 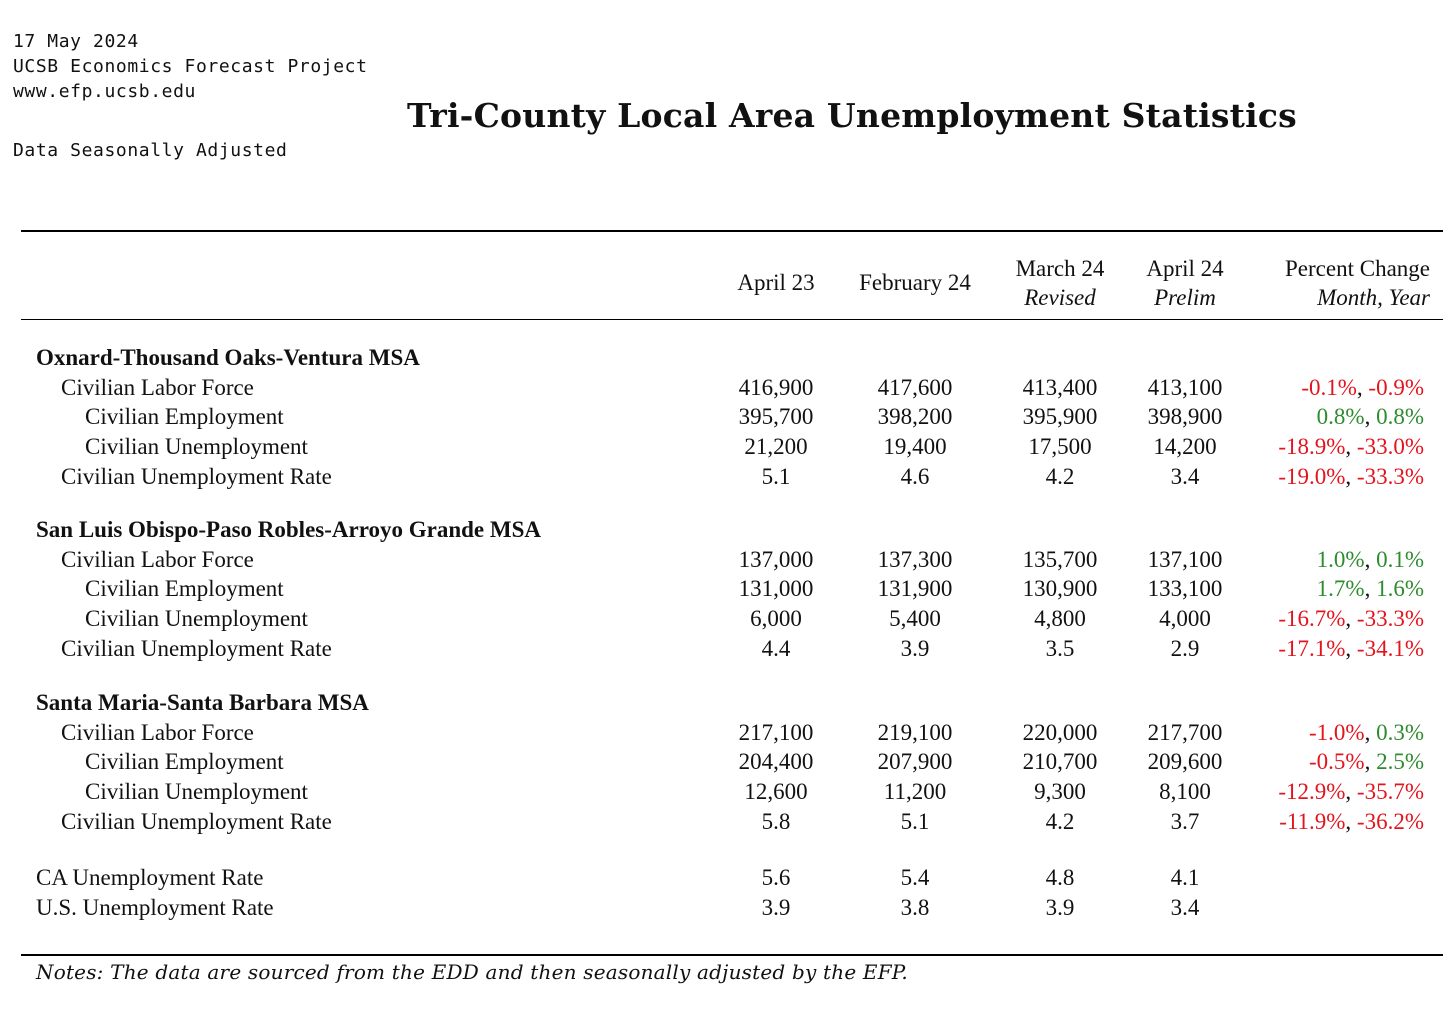 What do you see at coordinates (1185, 387) in the screenshot?
I see `value-cell: 413,100` at bounding box center [1185, 387].